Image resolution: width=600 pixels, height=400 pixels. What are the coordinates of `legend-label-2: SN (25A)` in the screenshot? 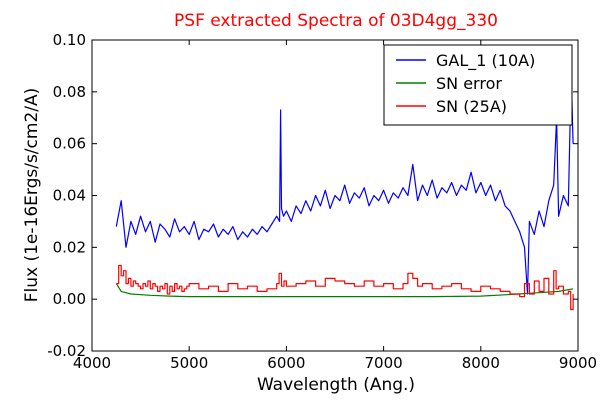 It's located at (471, 106).